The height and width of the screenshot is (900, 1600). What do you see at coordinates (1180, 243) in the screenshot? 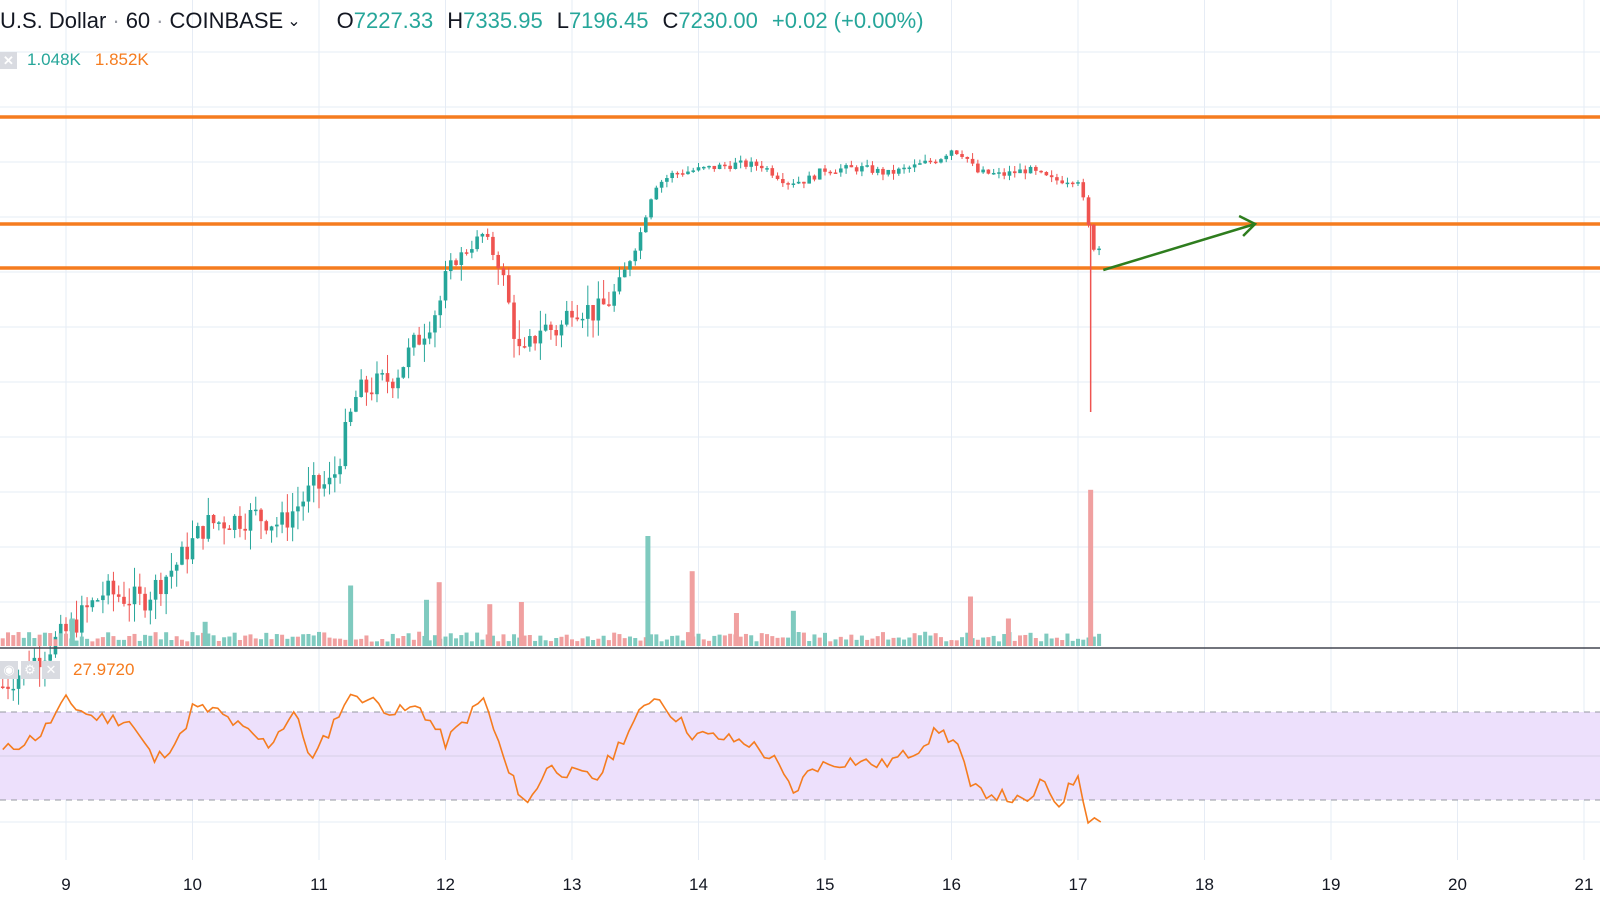
I see `forecast-arrow` at bounding box center [1180, 243].